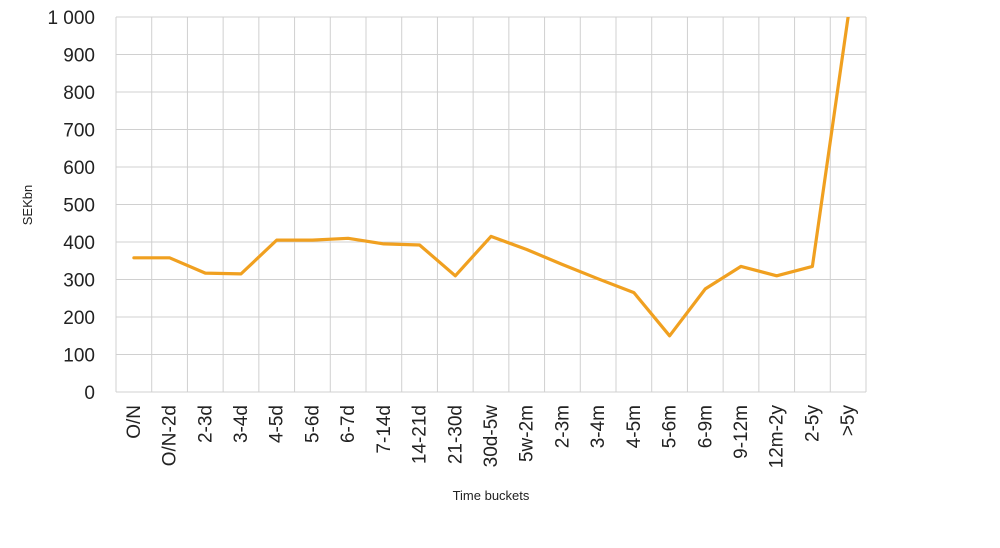 This screenshot has height=548, width=1000. Describe the element at coordinates (79, 281) in the screenshot. I see `y-tick-label: 300` at that location.